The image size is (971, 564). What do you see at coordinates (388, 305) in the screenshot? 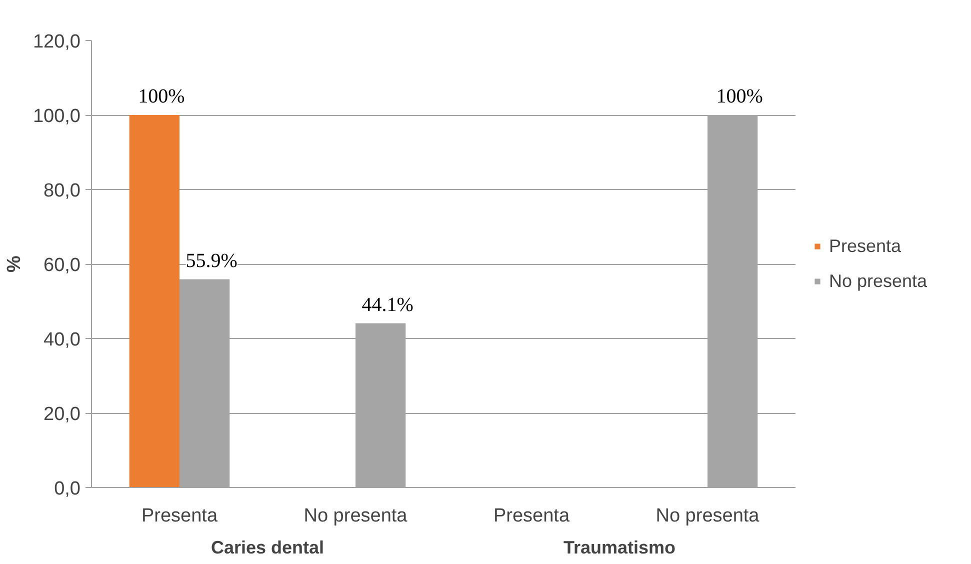
I see `data-label: 44.1%` at bounding box center [388, 305].